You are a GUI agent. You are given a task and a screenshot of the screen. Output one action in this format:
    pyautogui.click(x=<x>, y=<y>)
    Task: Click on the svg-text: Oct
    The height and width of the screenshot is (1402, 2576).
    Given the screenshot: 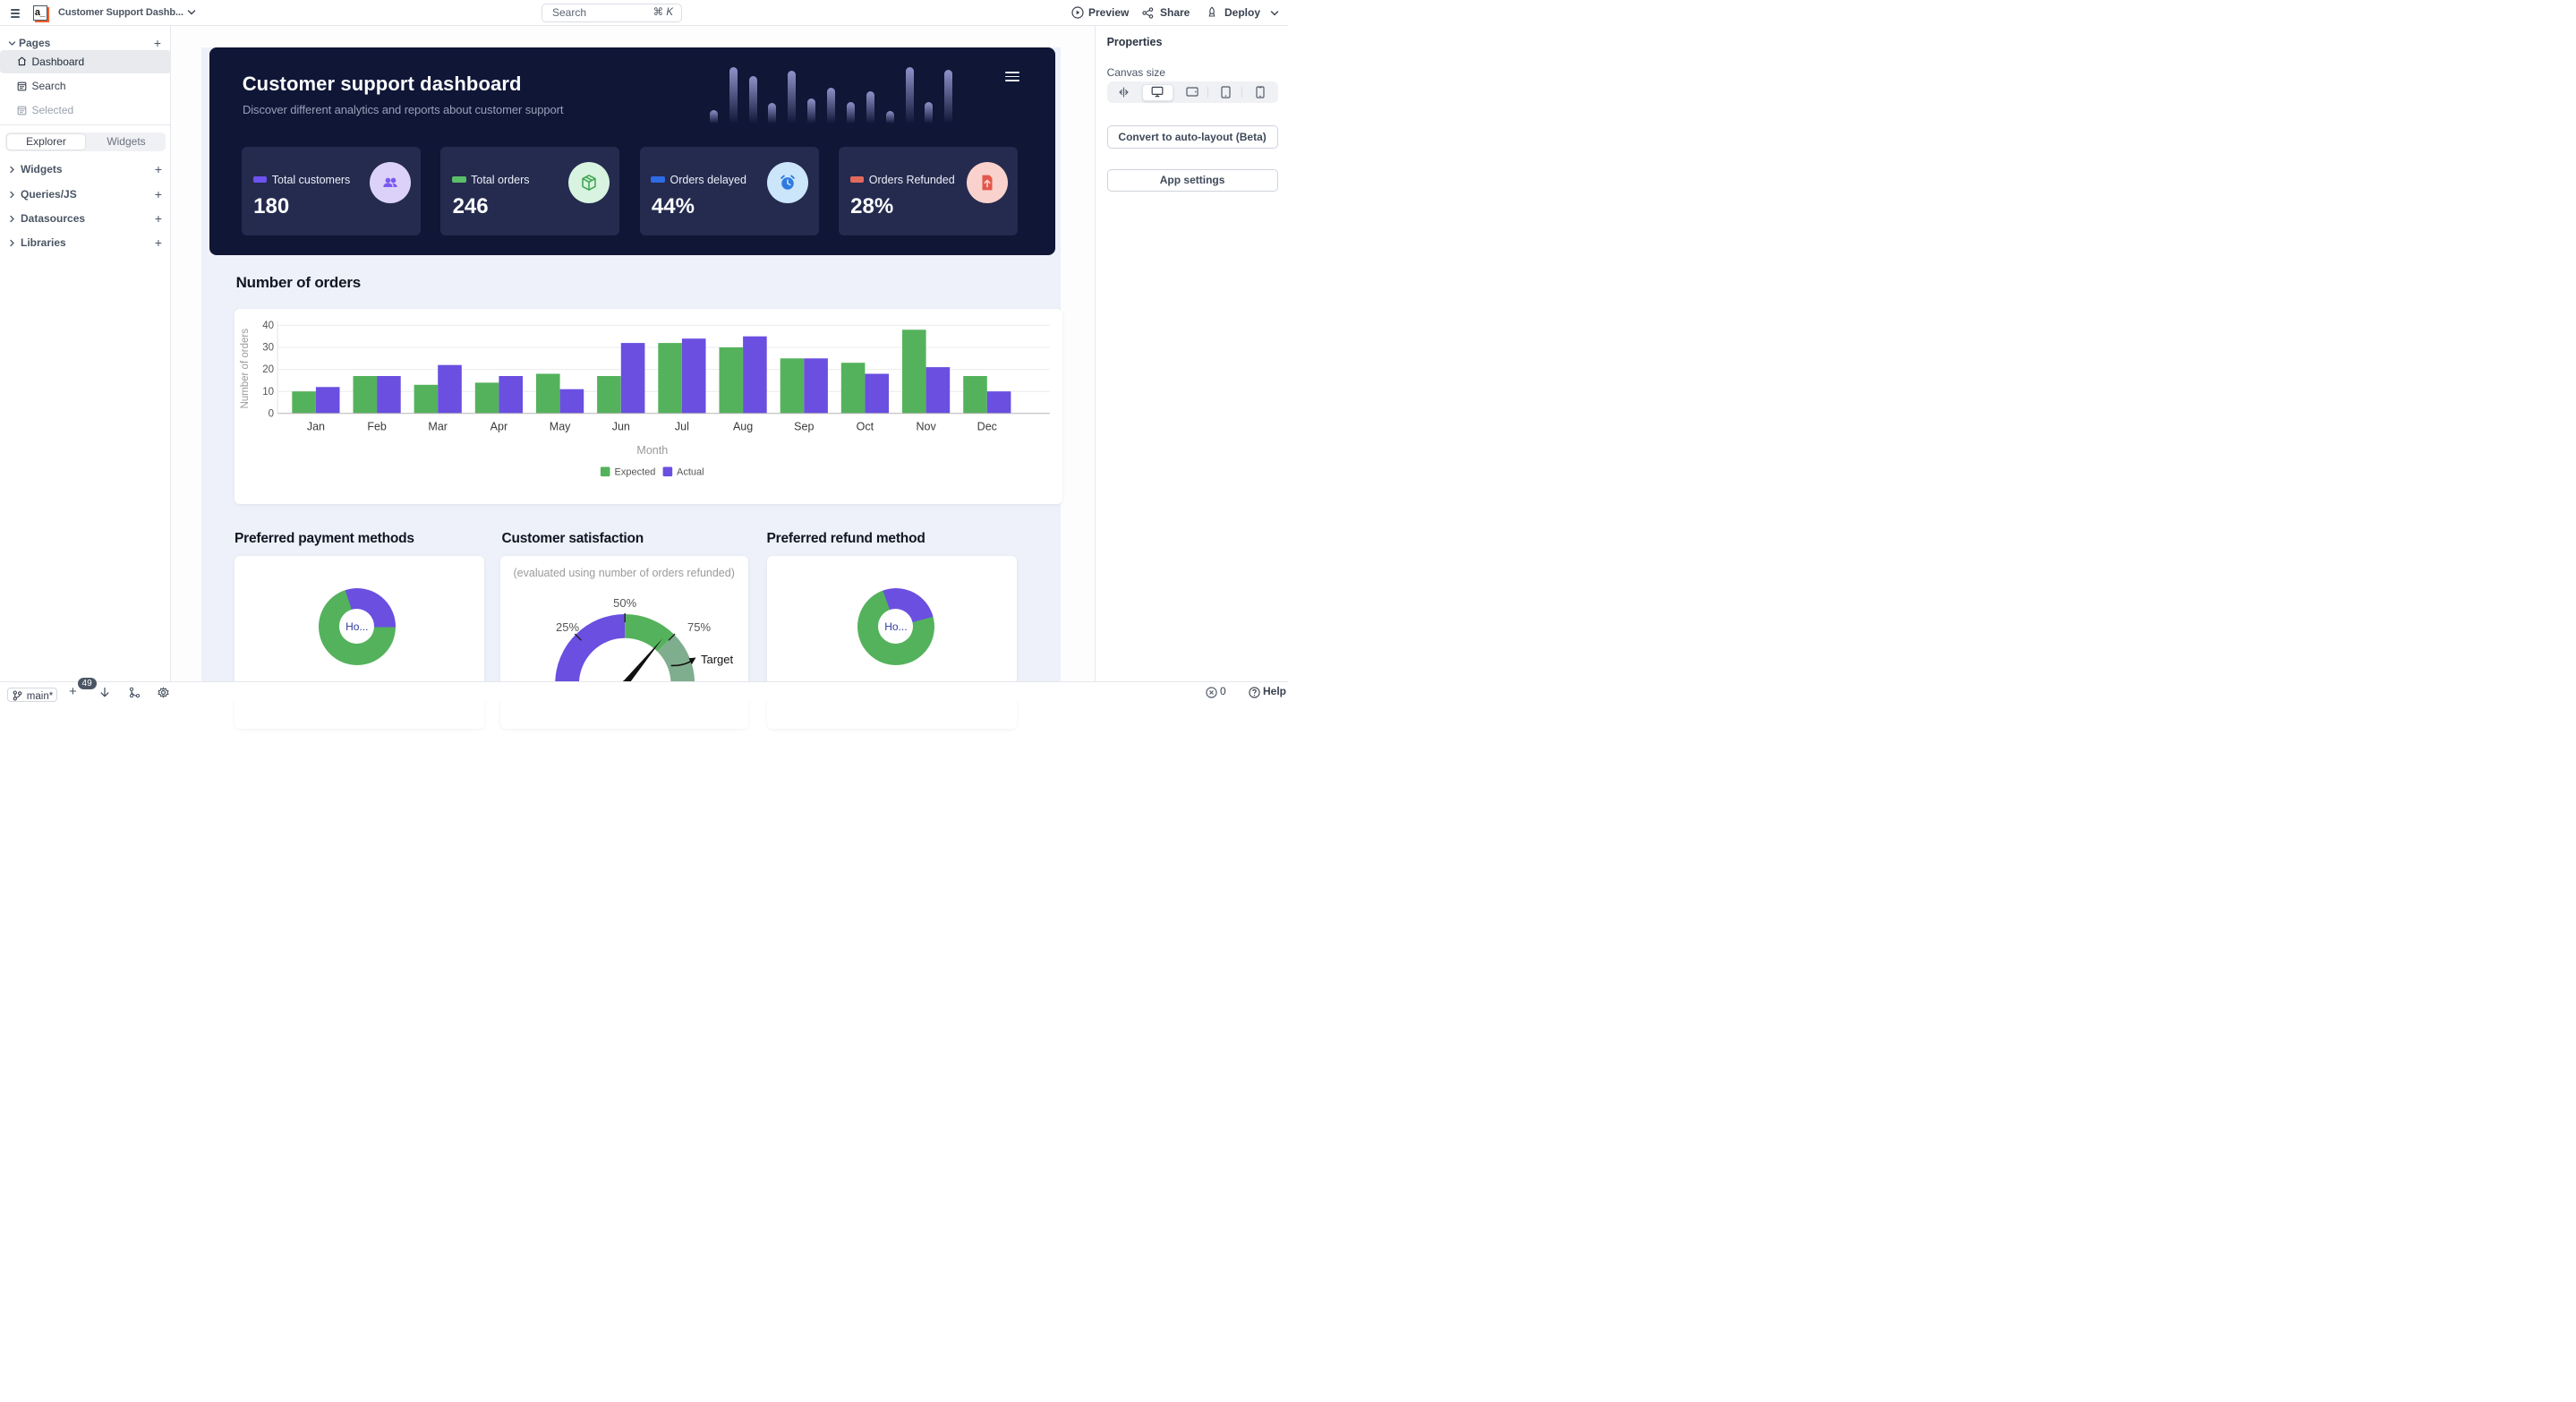 What is the action you would take?
    pyautogui.click(x=865, y=427)
    